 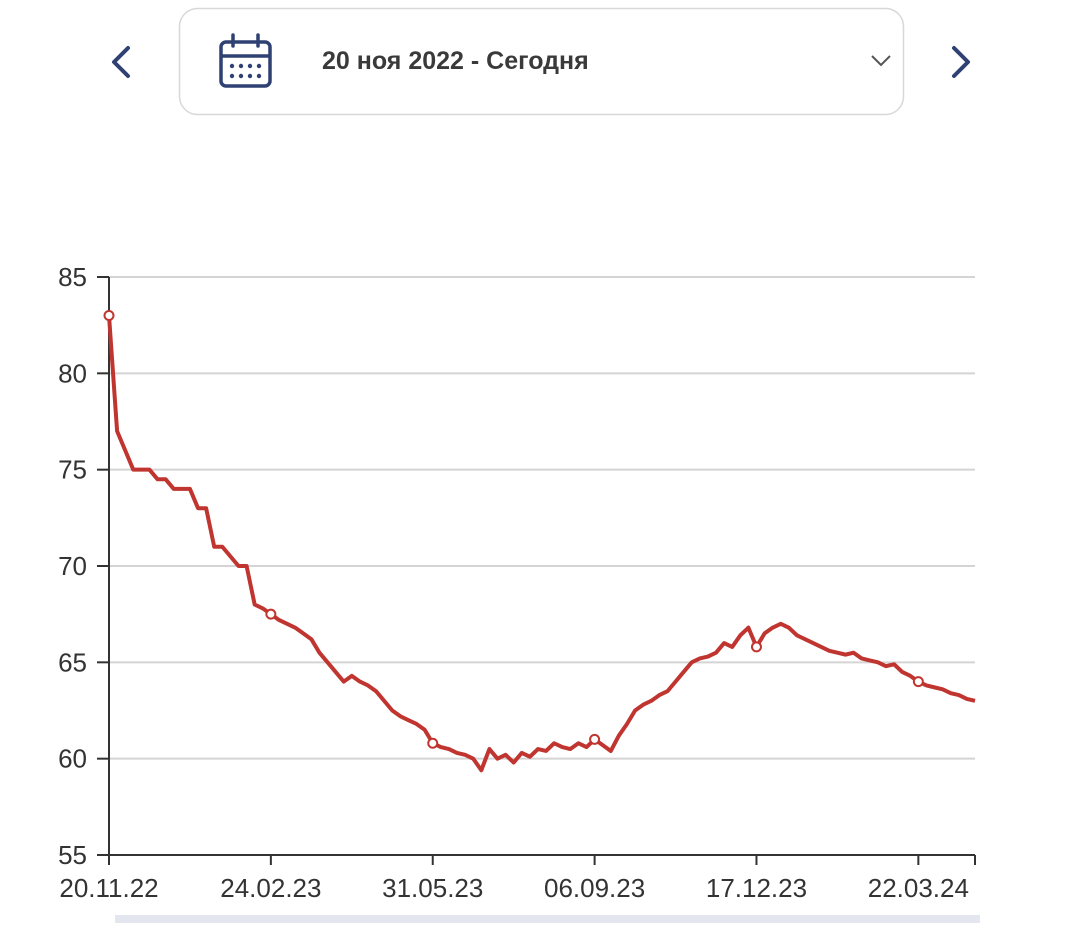 I want to click on x-tick-label: 17.12.23, so click(x=756, y=888).